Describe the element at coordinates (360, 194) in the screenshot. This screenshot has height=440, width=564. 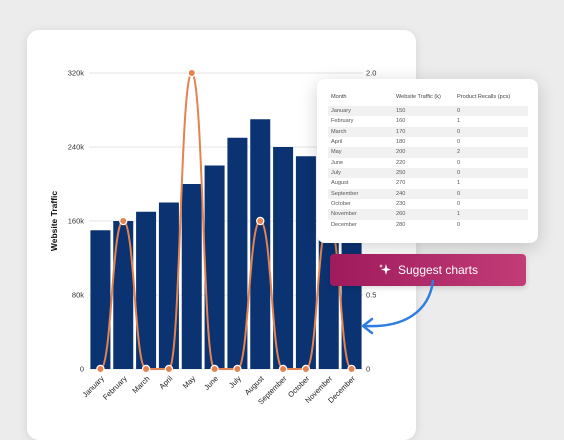
I see `cell-month: September` at that location.